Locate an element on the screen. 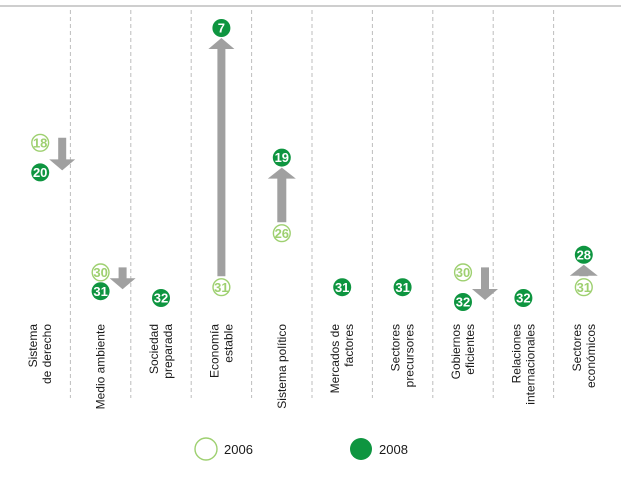 The width and height of the screenshot is (621, 477). rank-label-2008: 19 is located at coordinates (282, 157).